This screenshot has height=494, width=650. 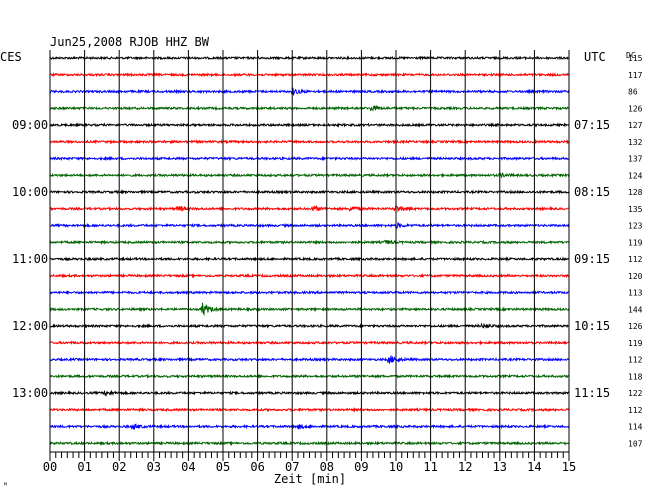 What do you see at coordinates (592, 326) in the screenshot?
I see `right-time-label: 10:15` at bounding box center [592, 326].